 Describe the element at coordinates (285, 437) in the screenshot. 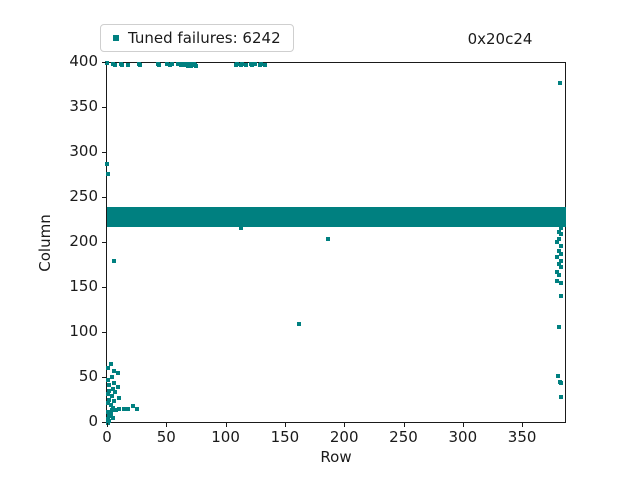

I see `x-tick-label: 150` at that location.